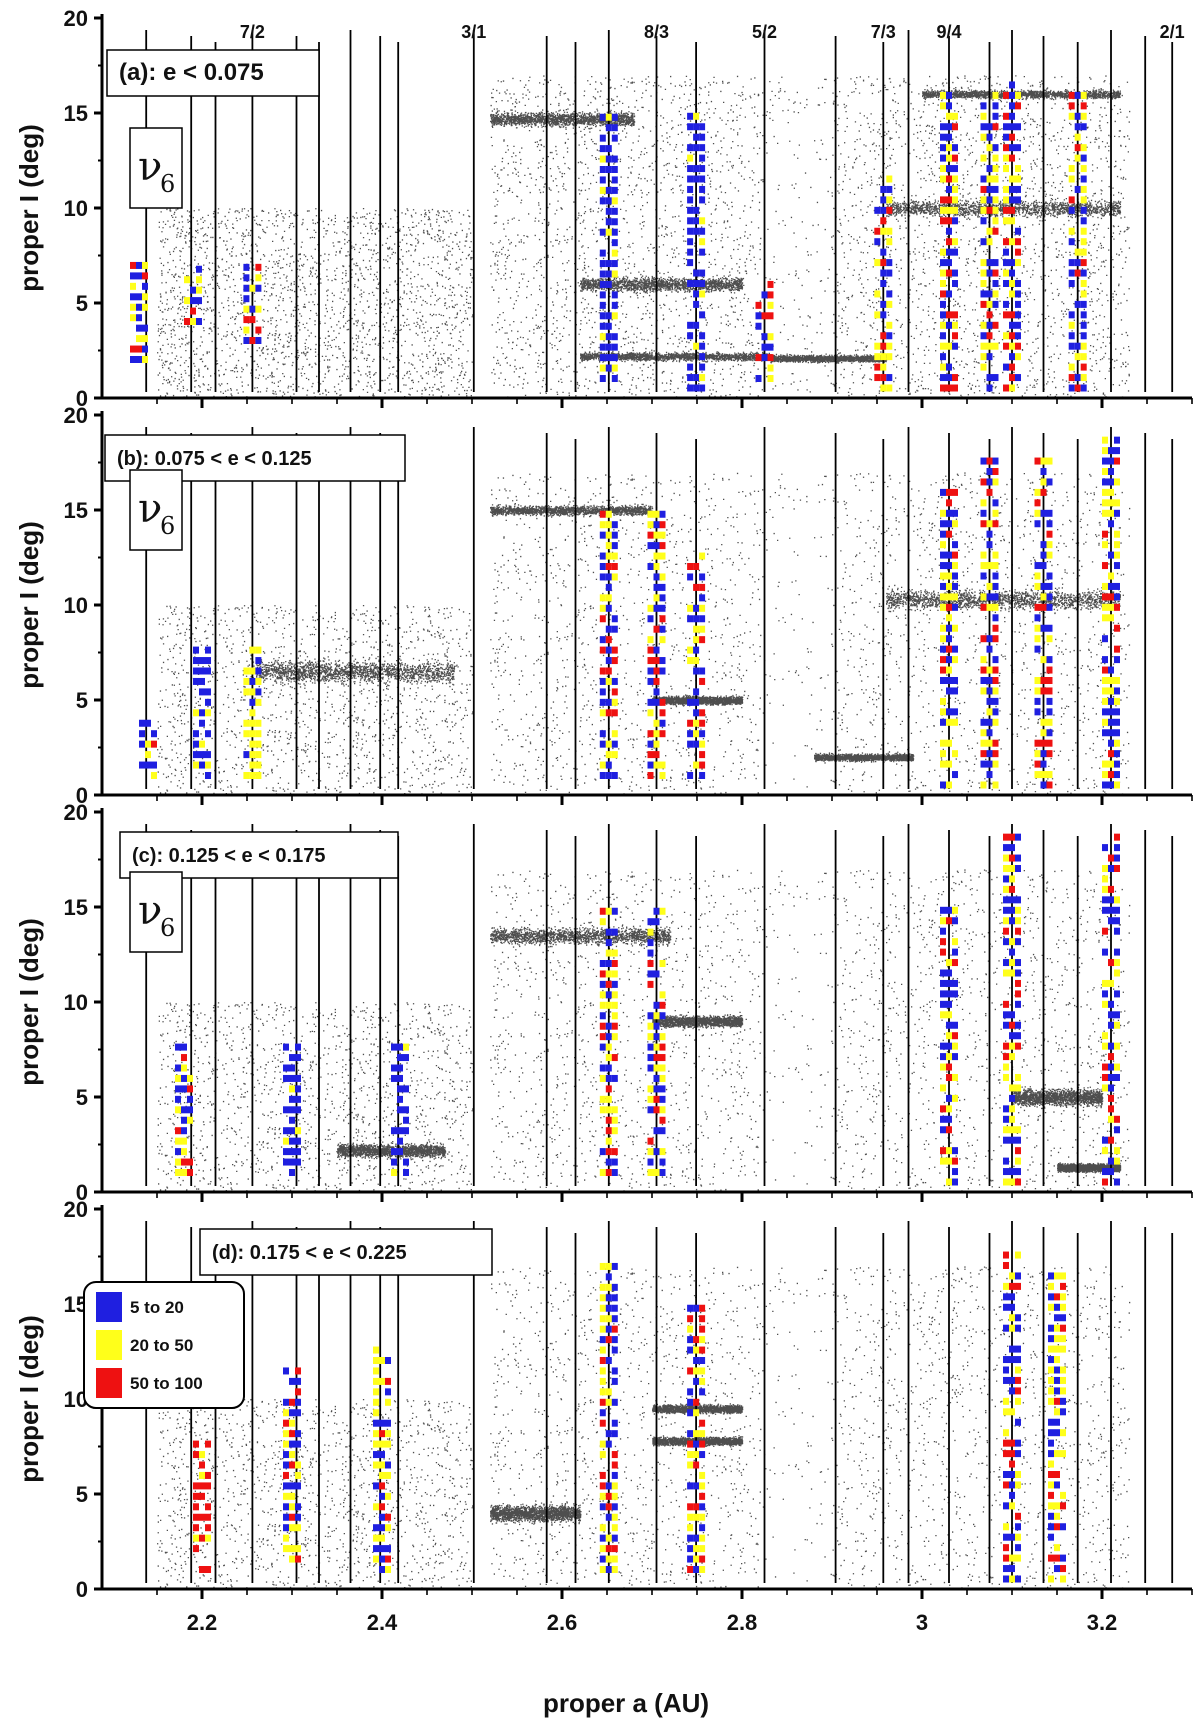 The width and height of the screenshot is (1200, 1722). Describe the element at coordinates (1172, 32) in the screenshot. I see `resonance-label: 2/1` at that location.